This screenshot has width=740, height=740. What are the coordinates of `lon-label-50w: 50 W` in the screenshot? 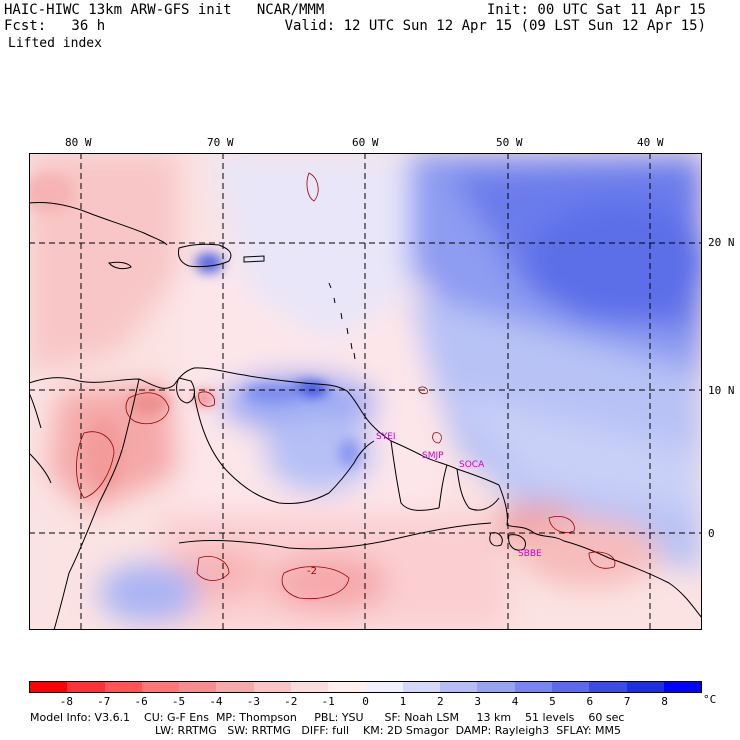 It's located at (509, 142).